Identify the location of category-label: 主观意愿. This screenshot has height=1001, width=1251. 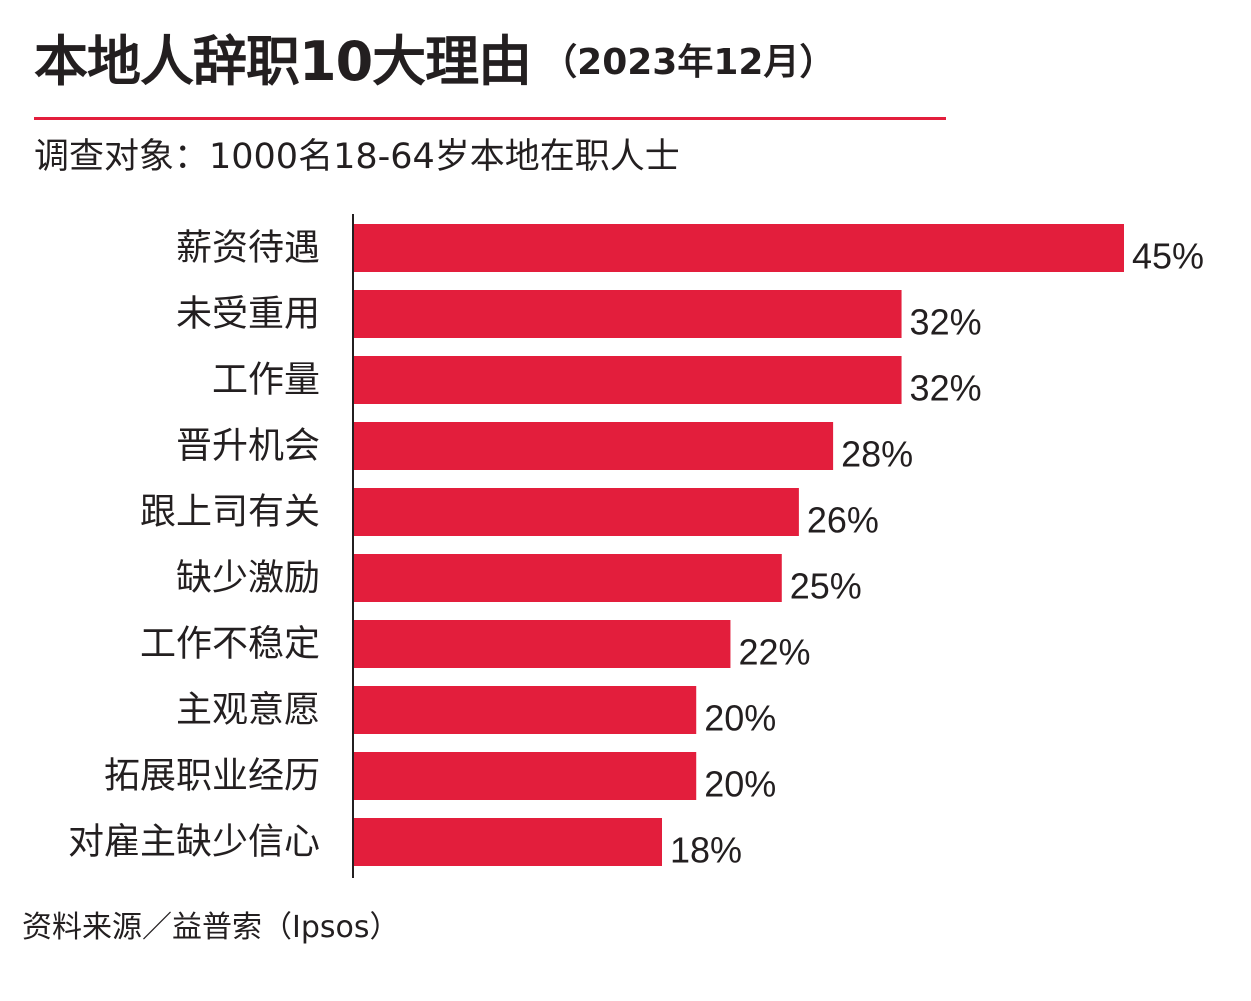
(248, 710).